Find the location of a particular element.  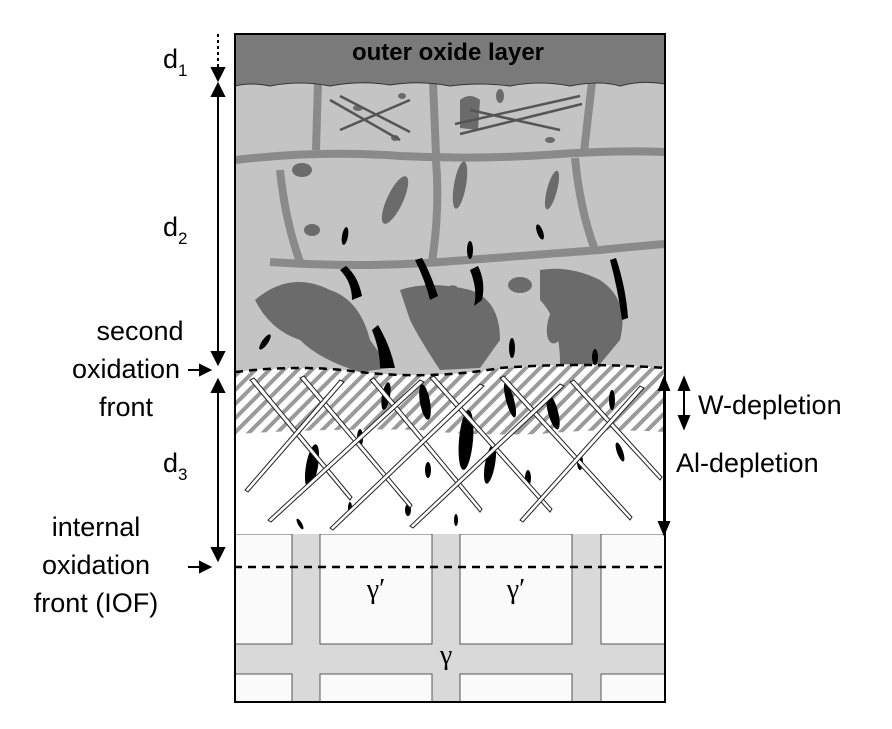

svg-text: d2 is located at coordinates (175, 230).